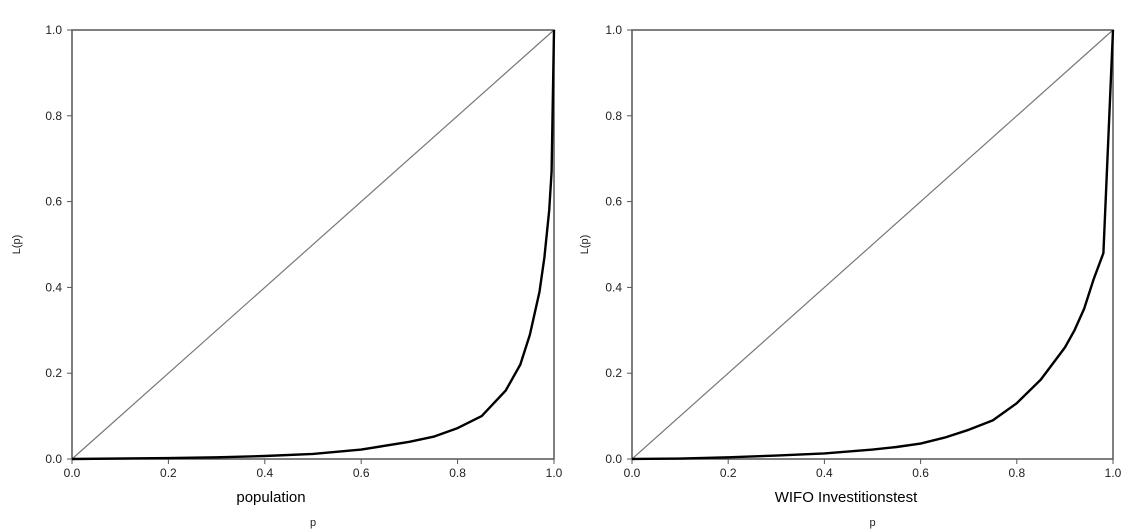 This screenshot has height=532, width=1121. I want to click on panel-caption: WIFO Investitionstest, so click(846, 497).